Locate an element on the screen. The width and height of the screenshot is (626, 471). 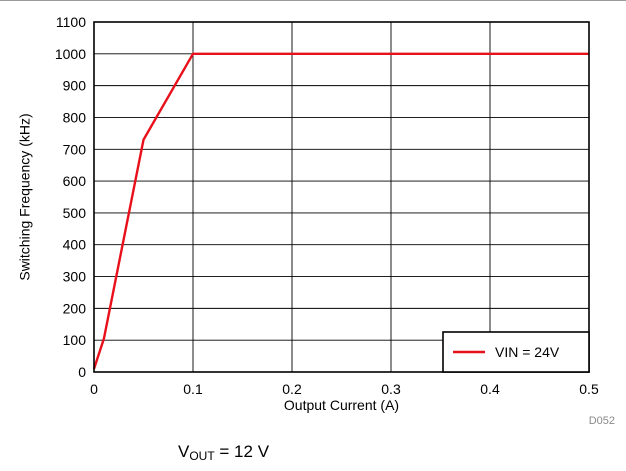
figure-code: D052 is located at coordinates (602, 421).